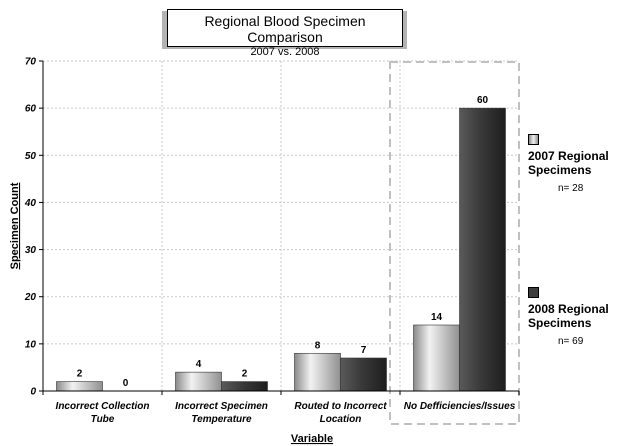 This screenshot has height=446, width=619. What do you see at coordinates (199, 364) in the screenshot?
I see `data-label: 4` at bounding box center [199, 364].